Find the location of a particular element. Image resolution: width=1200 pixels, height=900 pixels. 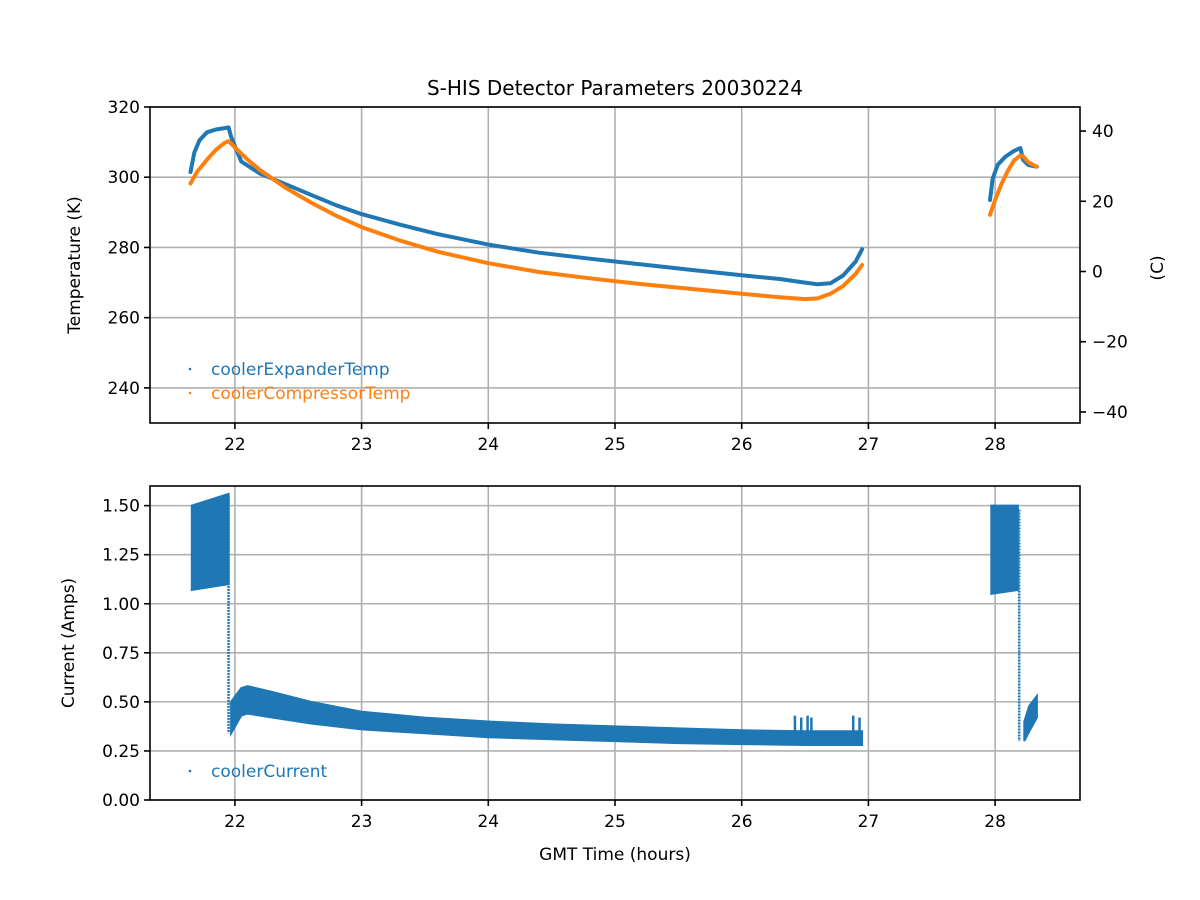

temperature-x-tick-label: 27 is located at coordinates (869, 445).